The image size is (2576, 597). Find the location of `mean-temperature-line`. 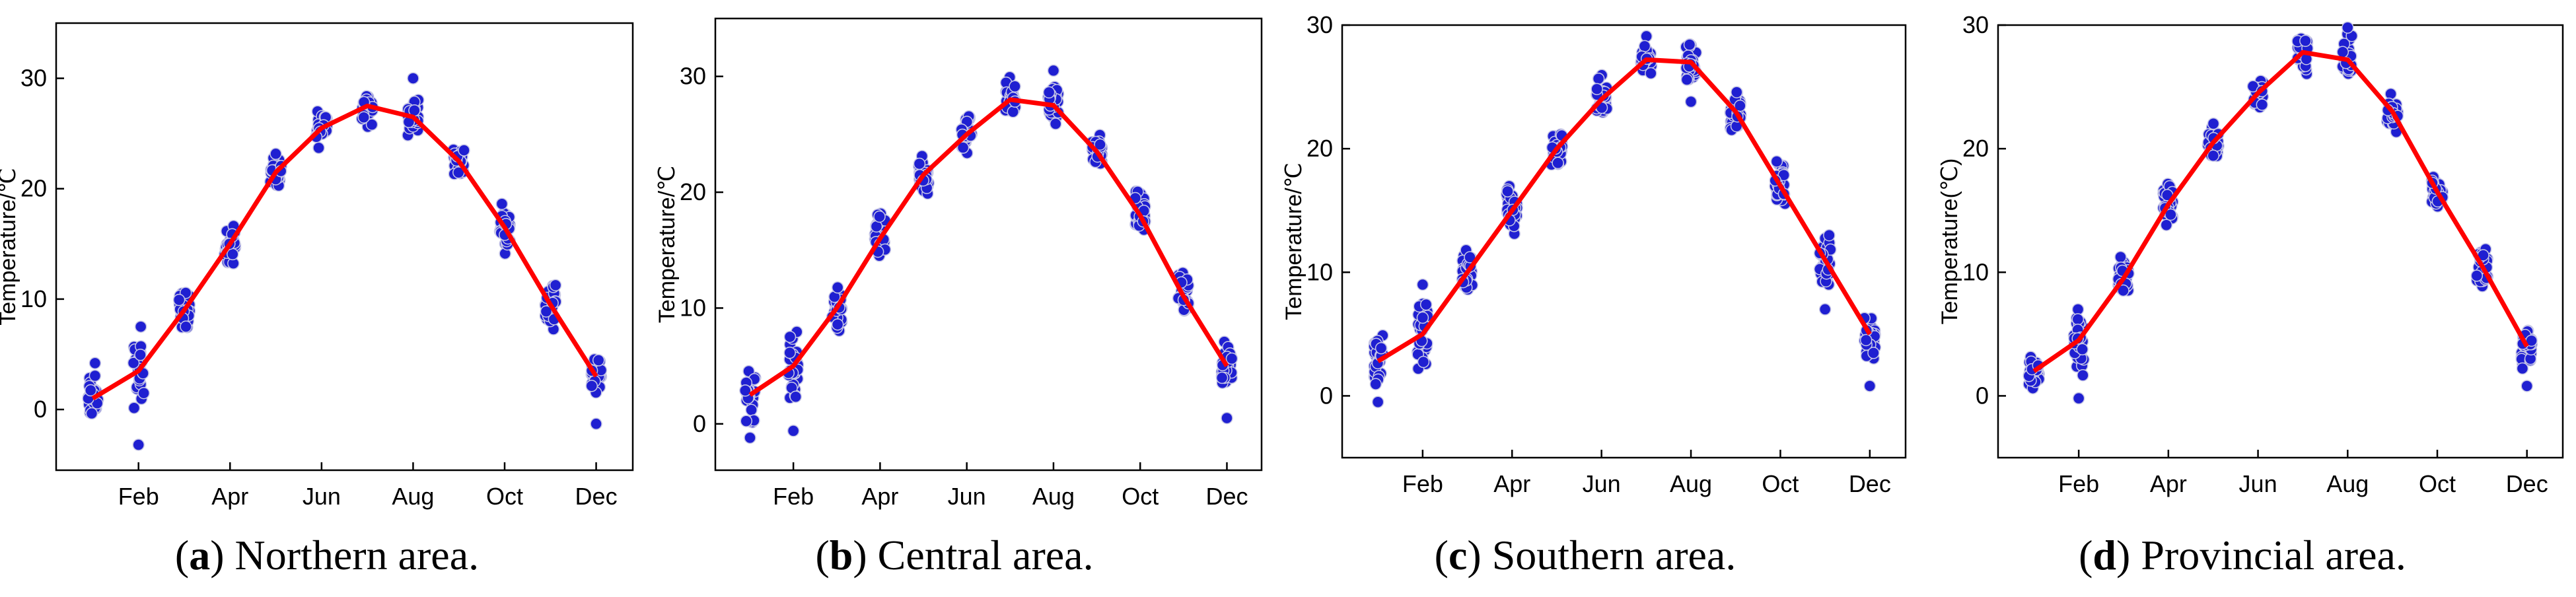

mean-temperature-line is located at coordinates (989, 247).